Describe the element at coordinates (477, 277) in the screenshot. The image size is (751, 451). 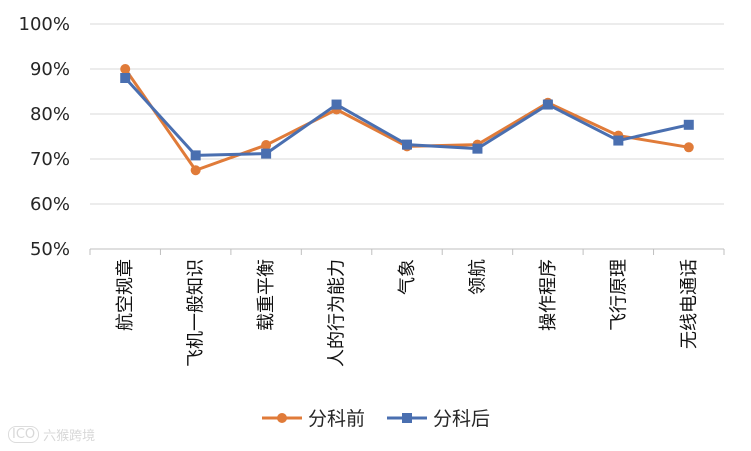
I see `x-category-label: 领航` at that location.